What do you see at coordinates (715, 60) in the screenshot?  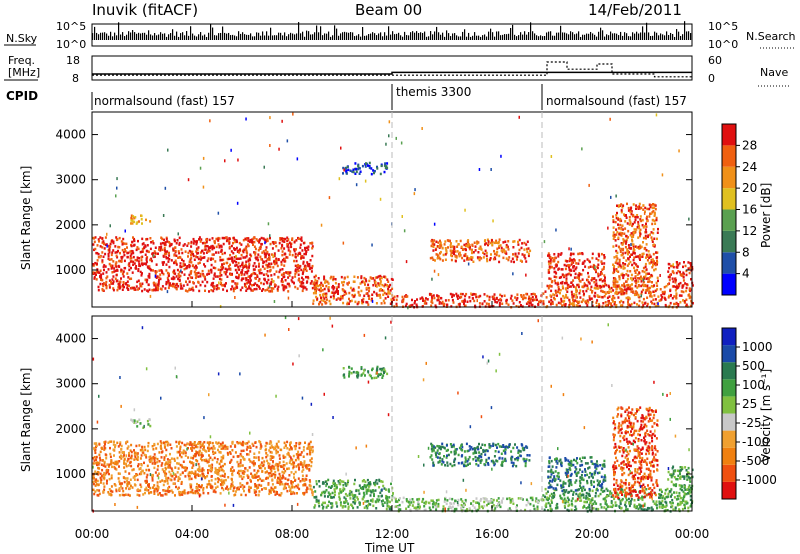 I see `nave-tick-top: 60` at bounding box center [715, 60].